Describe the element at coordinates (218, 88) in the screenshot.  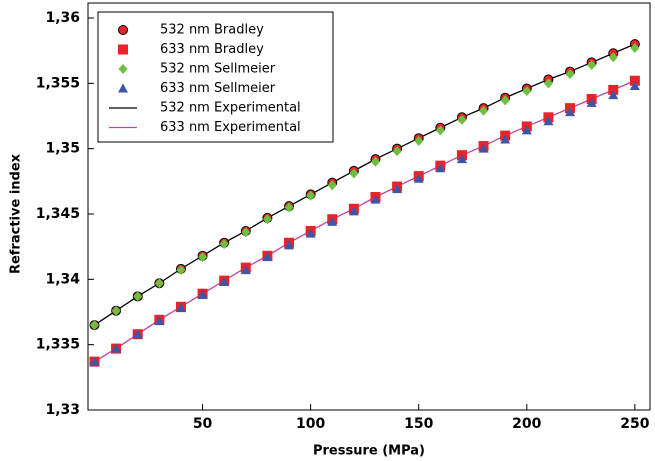
I see `legend-label: 633 nm Sellmeier` at that location.